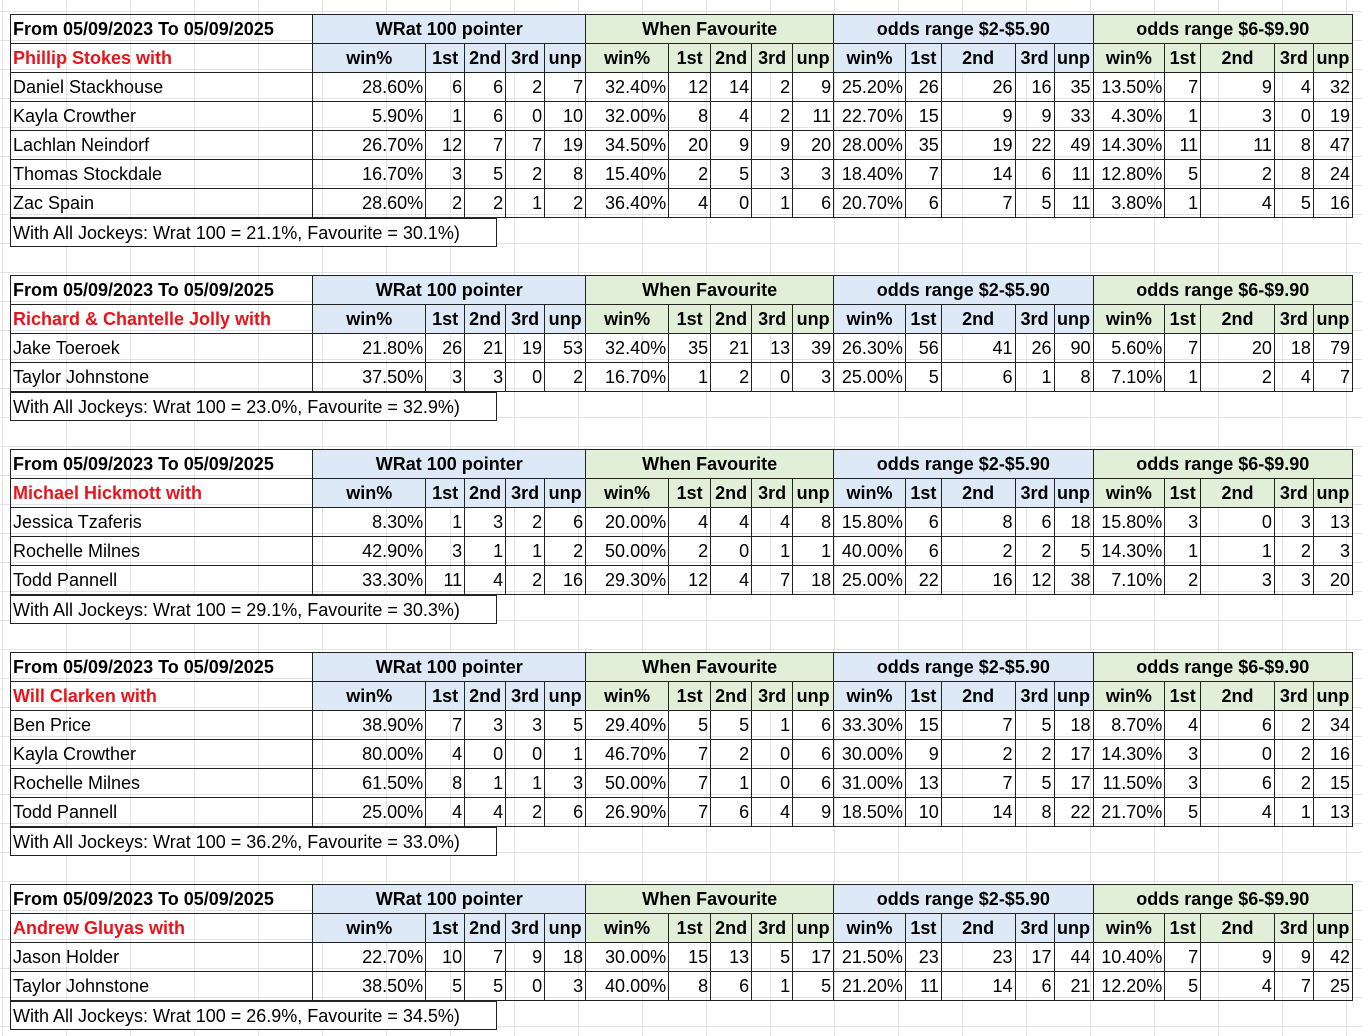  What do you see at coordinates (161, 551) in the screenshot?
I see `jockey-name-cell: Rochelle Milnes` at bounding box center [161, 551].